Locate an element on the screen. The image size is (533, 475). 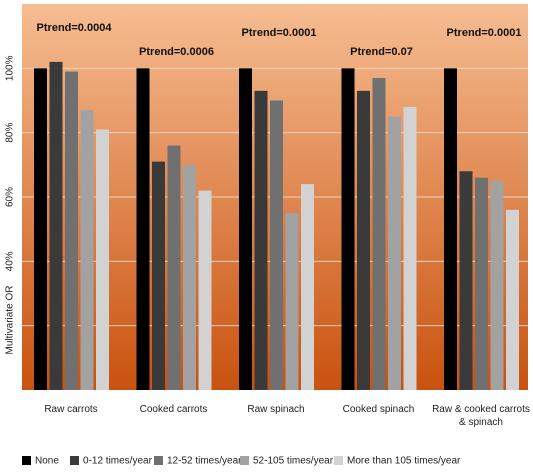
y-tick-label: 100% is located at coordinates (10, 68).